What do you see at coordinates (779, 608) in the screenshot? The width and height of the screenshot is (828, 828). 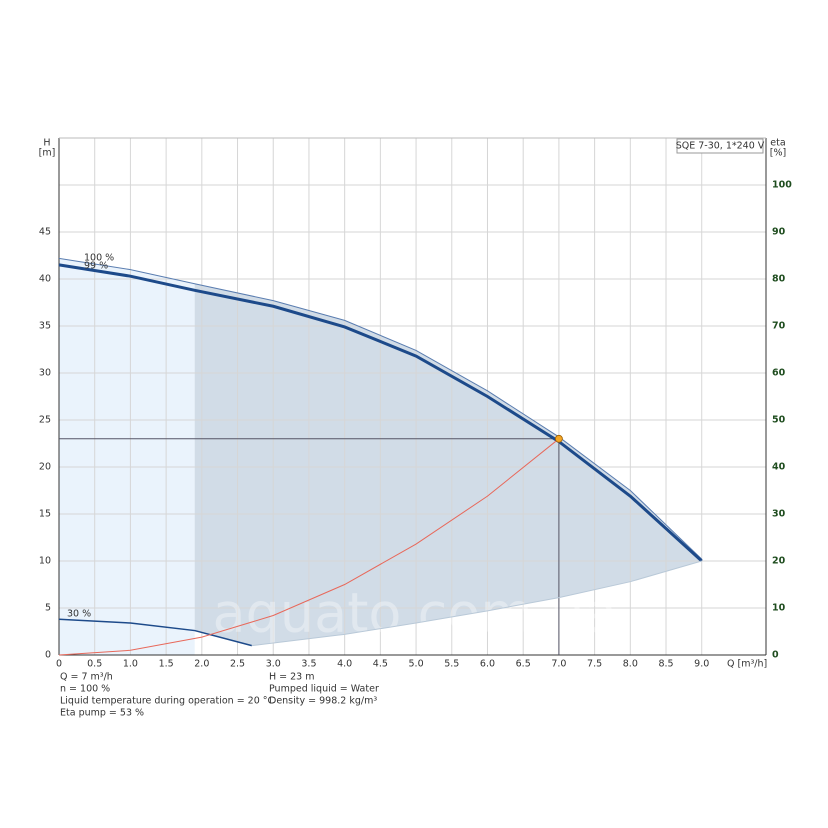 I see `y2-tick-label: 10` at bounding box center [779, 608].